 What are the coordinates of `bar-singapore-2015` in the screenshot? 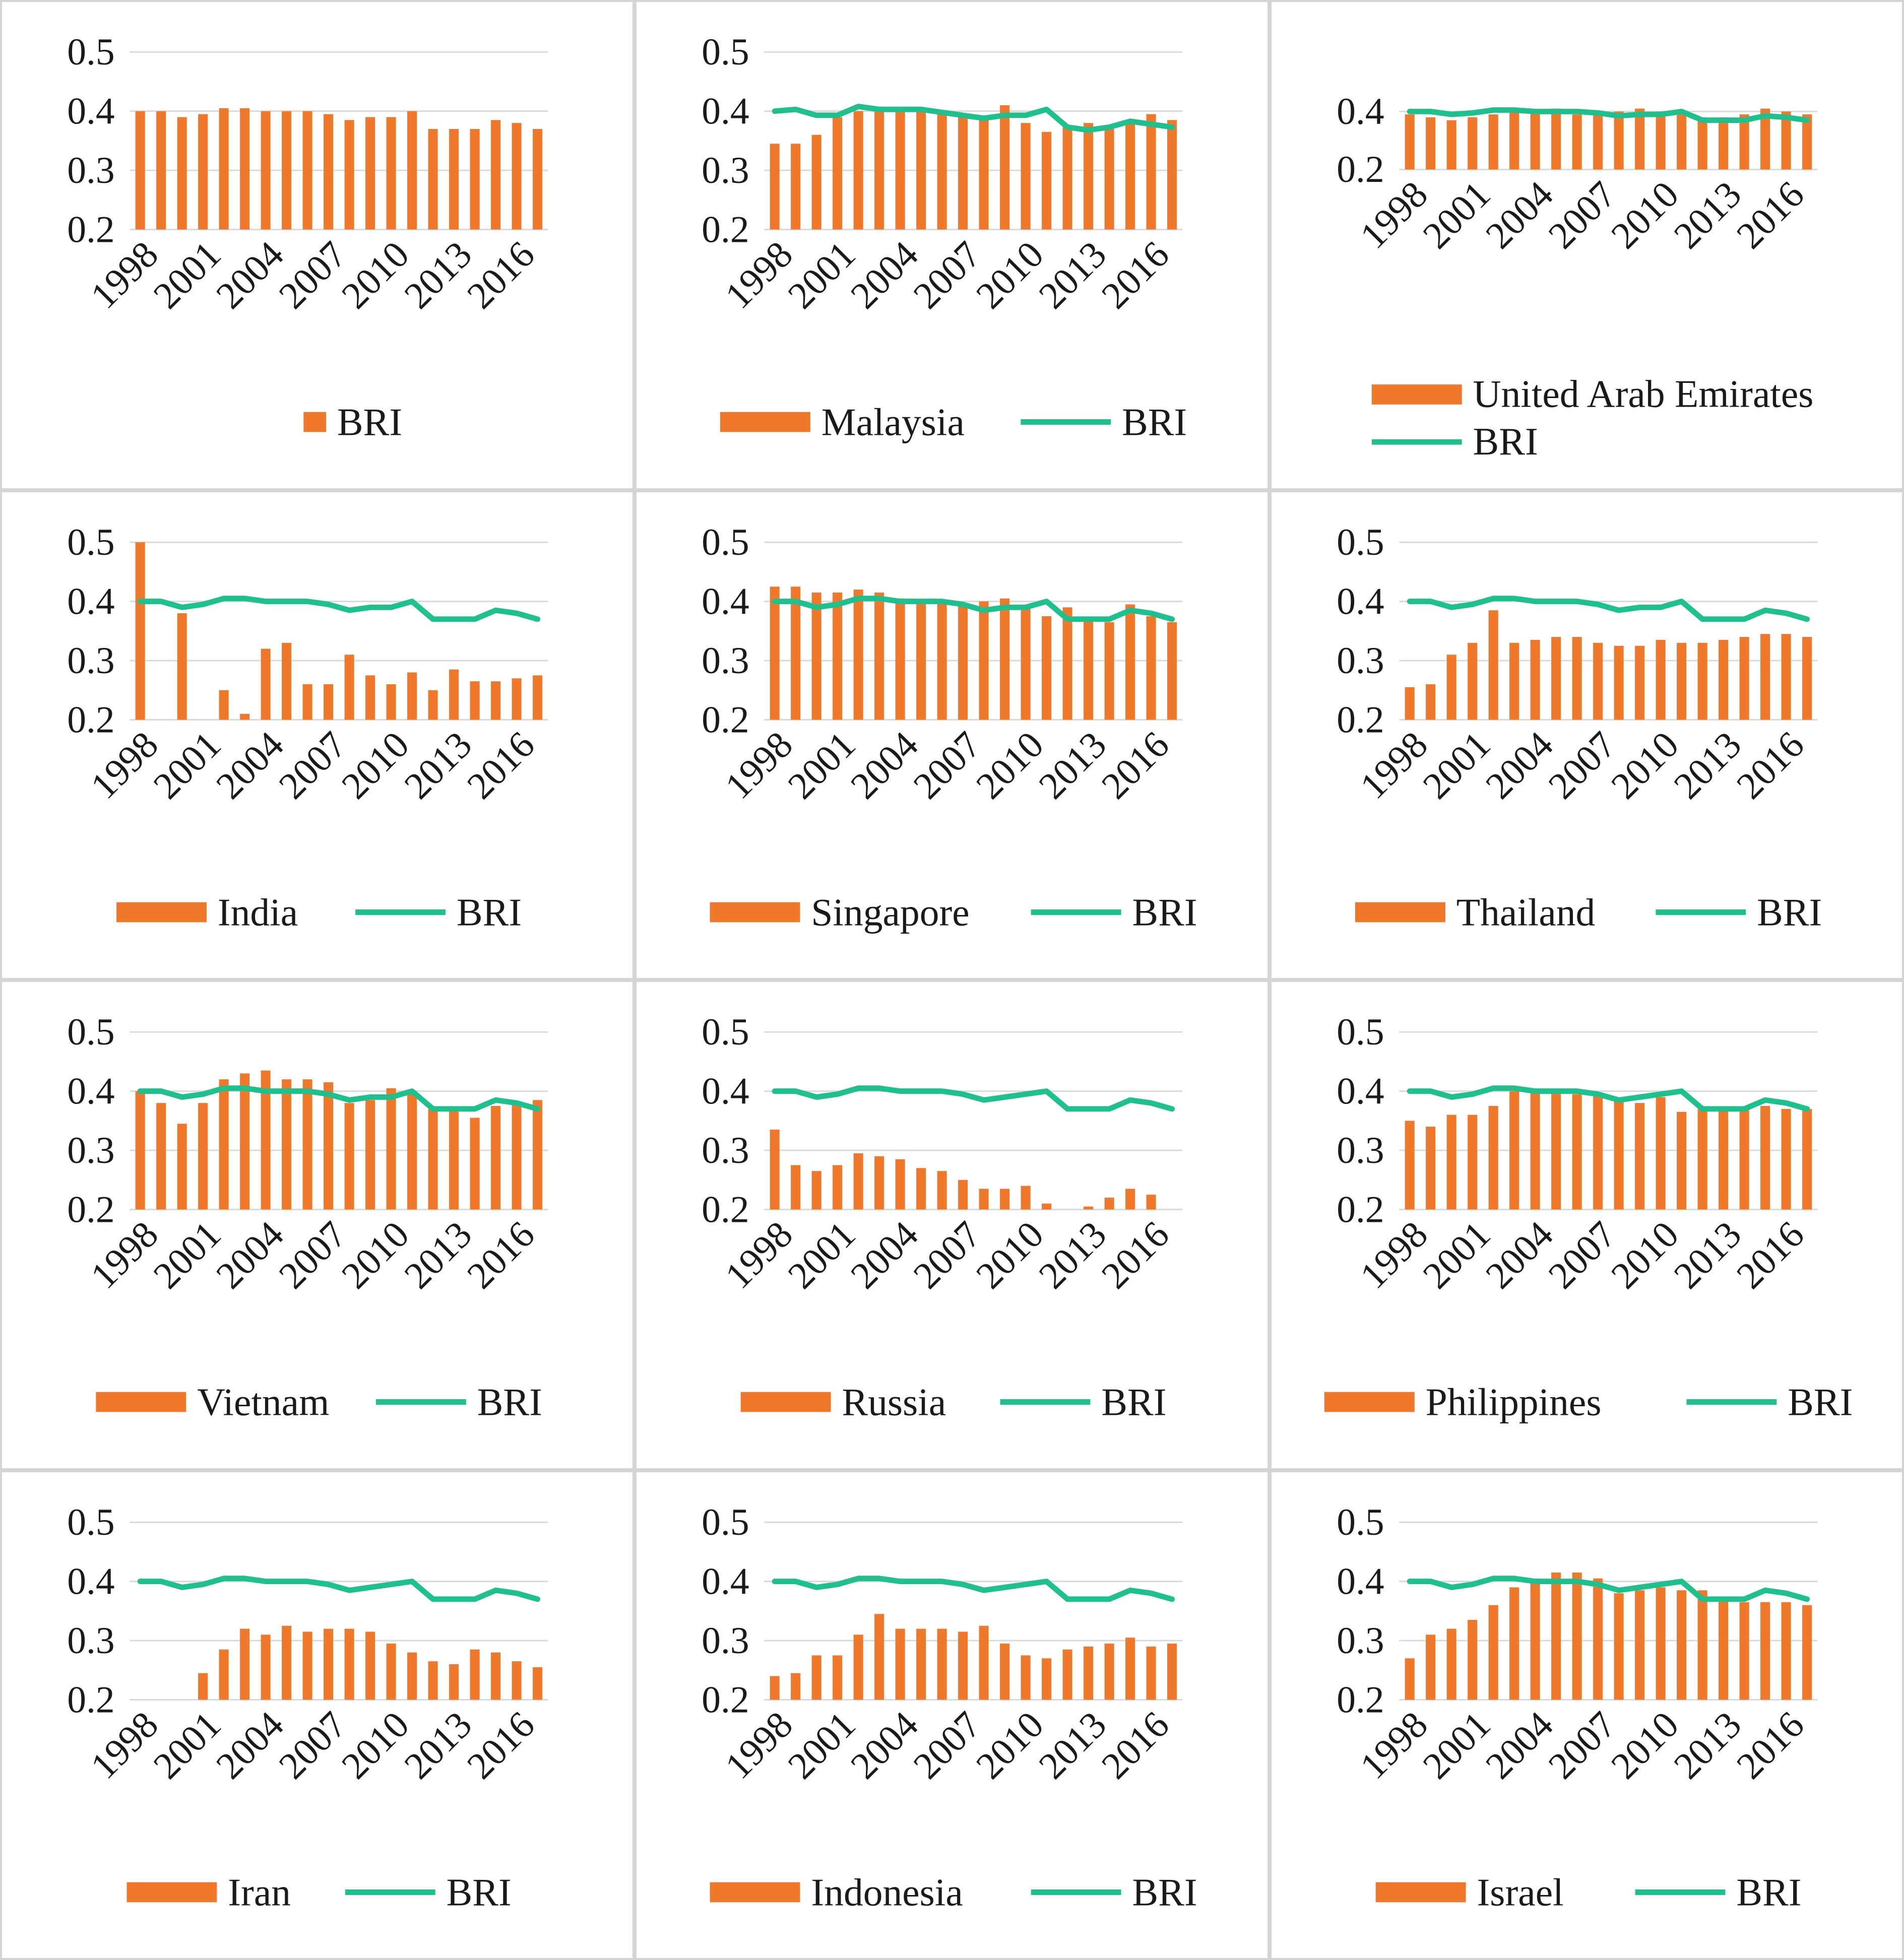 It's located at (1130, 662).